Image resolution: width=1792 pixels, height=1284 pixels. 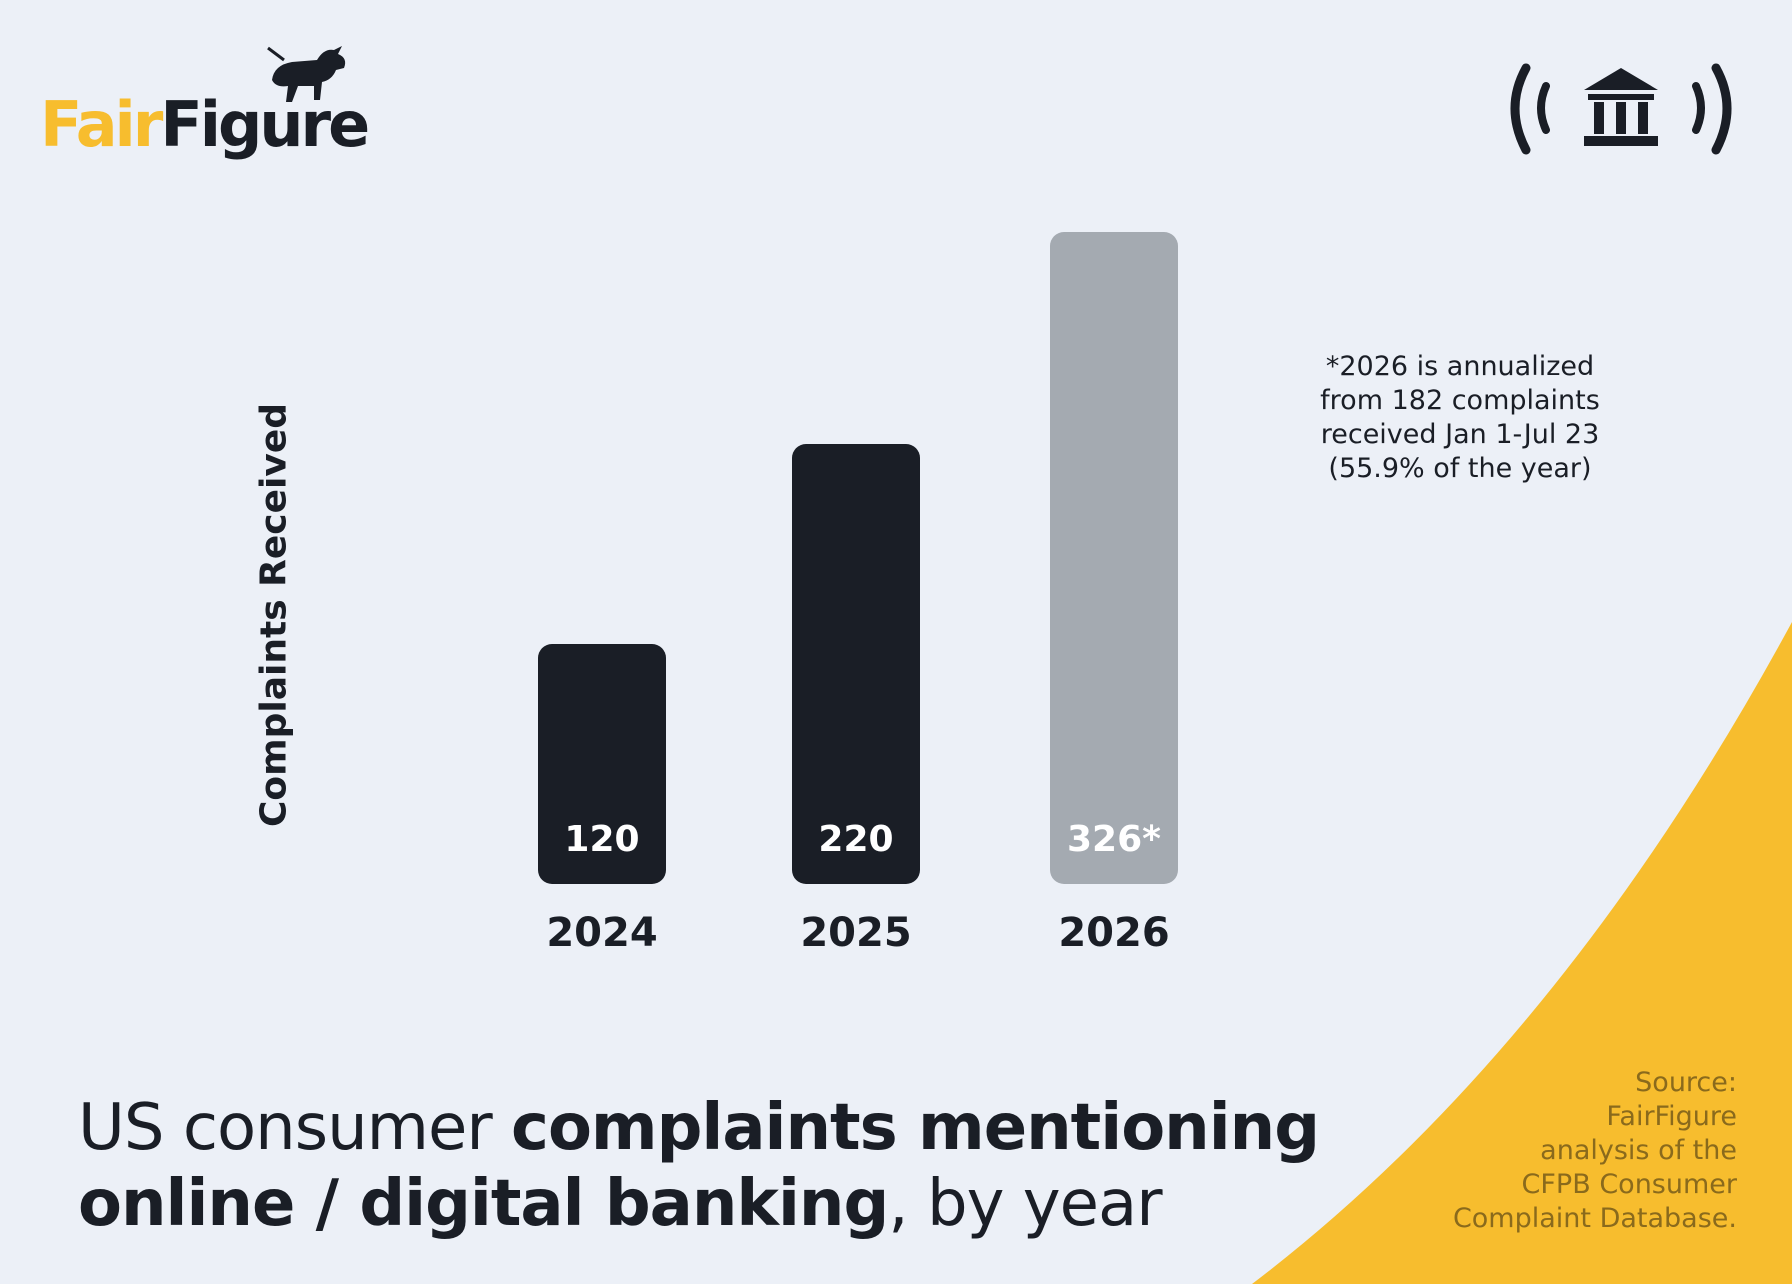 What do you see at coordinates (1671, 1116) in the screenshot?
I see `source-line: FairFigure` at bounding box center [1671, 1116].